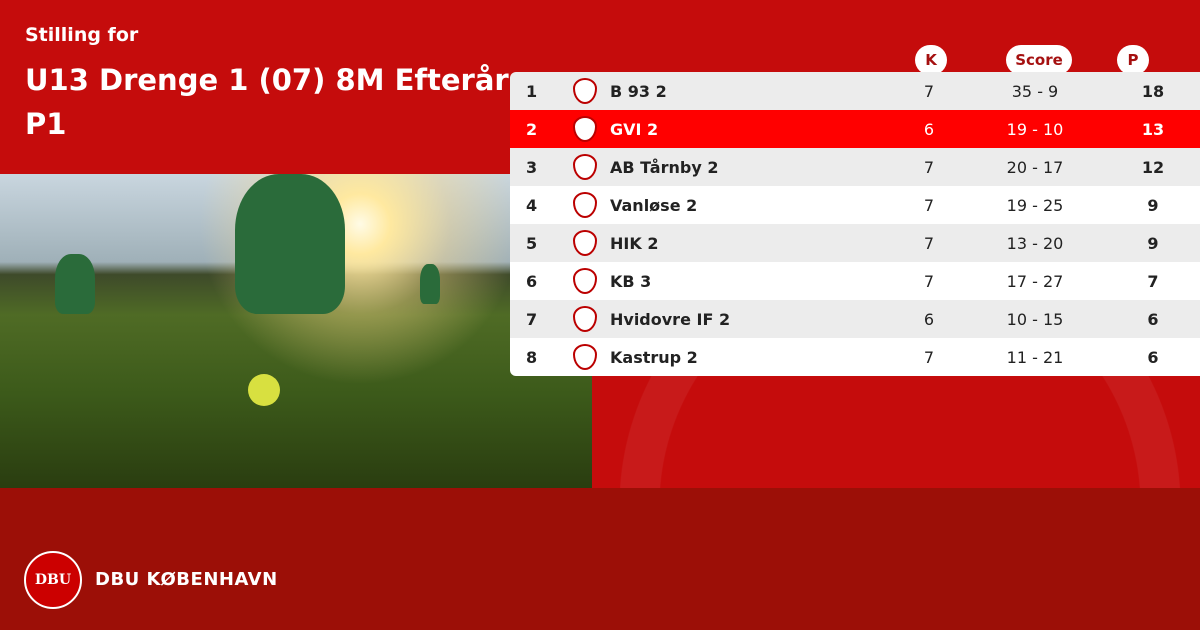  I want to click on goal-score: 35 - 9, so click(1035, 91).